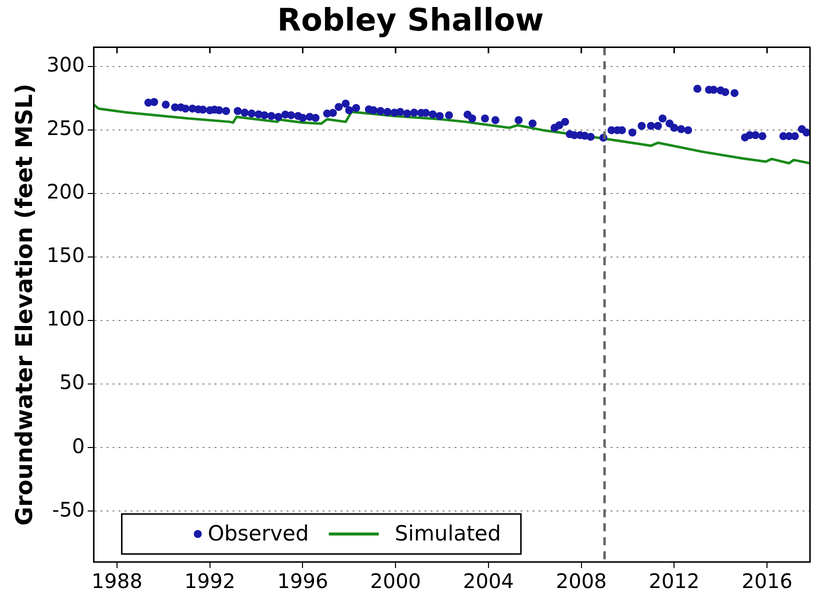 The width and height of the screenshot is (814, 602). Describe the element at coordinates (396, 581) in the screenshot. I see `x-tick-label: 2000` at that location.